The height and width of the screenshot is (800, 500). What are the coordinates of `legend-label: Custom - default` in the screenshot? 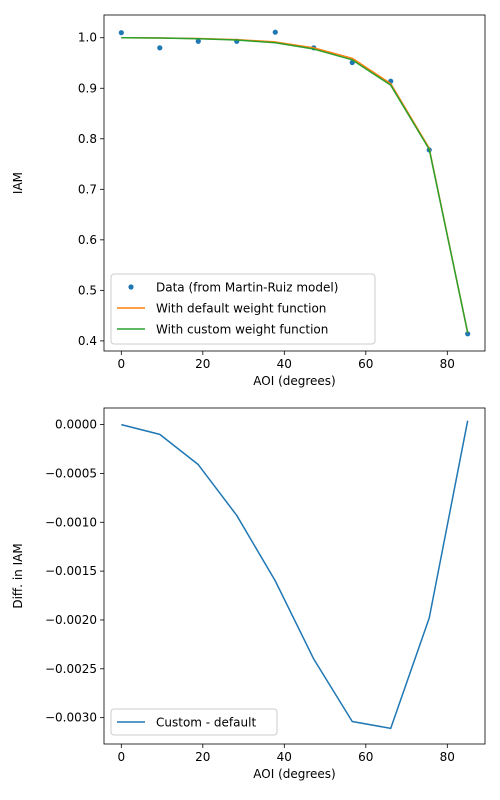 It's located at (206, 723).